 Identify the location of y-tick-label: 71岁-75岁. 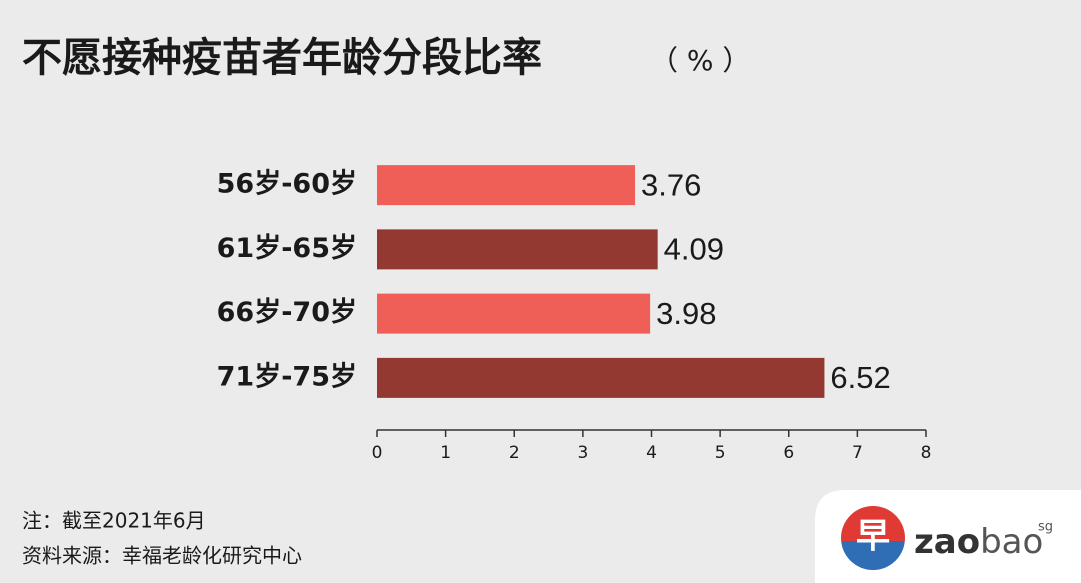
(287, 376).